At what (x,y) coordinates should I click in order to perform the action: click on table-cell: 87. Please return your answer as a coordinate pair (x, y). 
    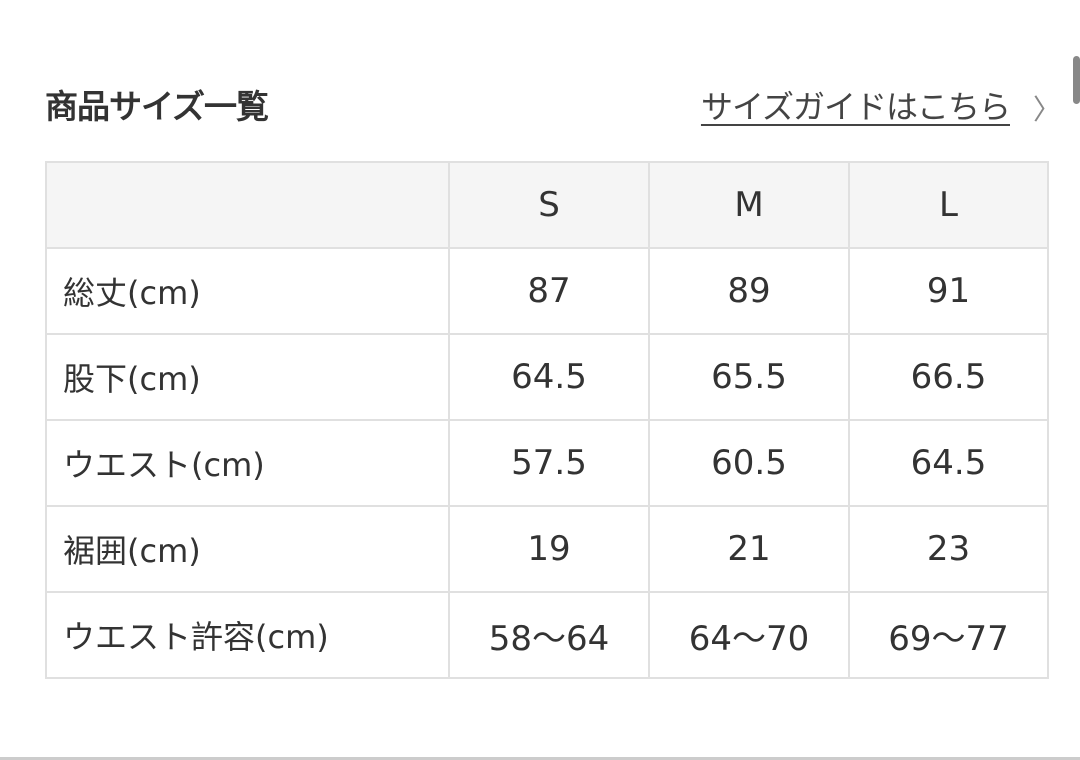
    Looking at the image, I should click on (549, 291).